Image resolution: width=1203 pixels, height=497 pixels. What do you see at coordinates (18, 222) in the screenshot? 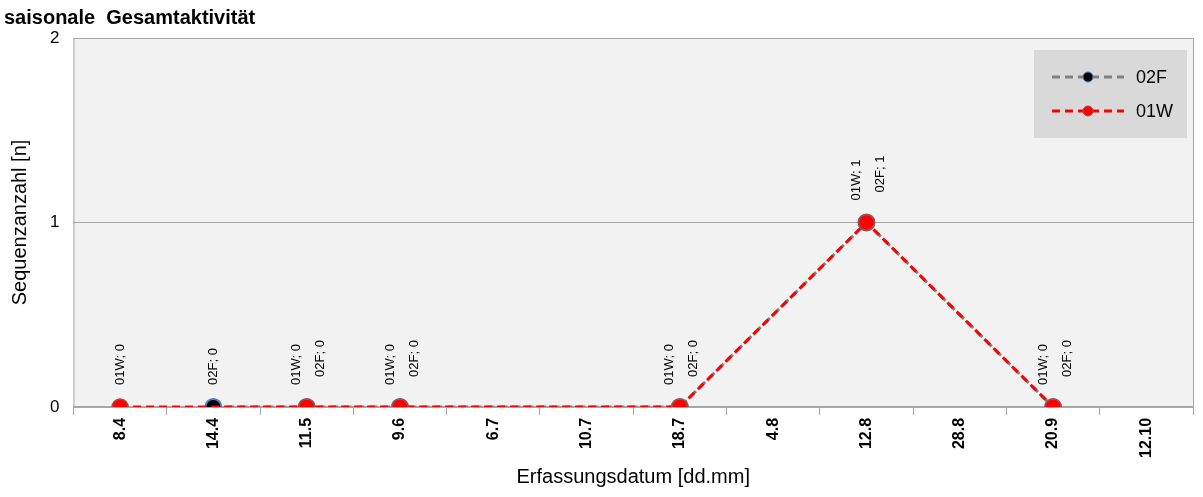
I see `y-axis-title: Sequenzanzahl [n]` at bounding box center [18, 222].